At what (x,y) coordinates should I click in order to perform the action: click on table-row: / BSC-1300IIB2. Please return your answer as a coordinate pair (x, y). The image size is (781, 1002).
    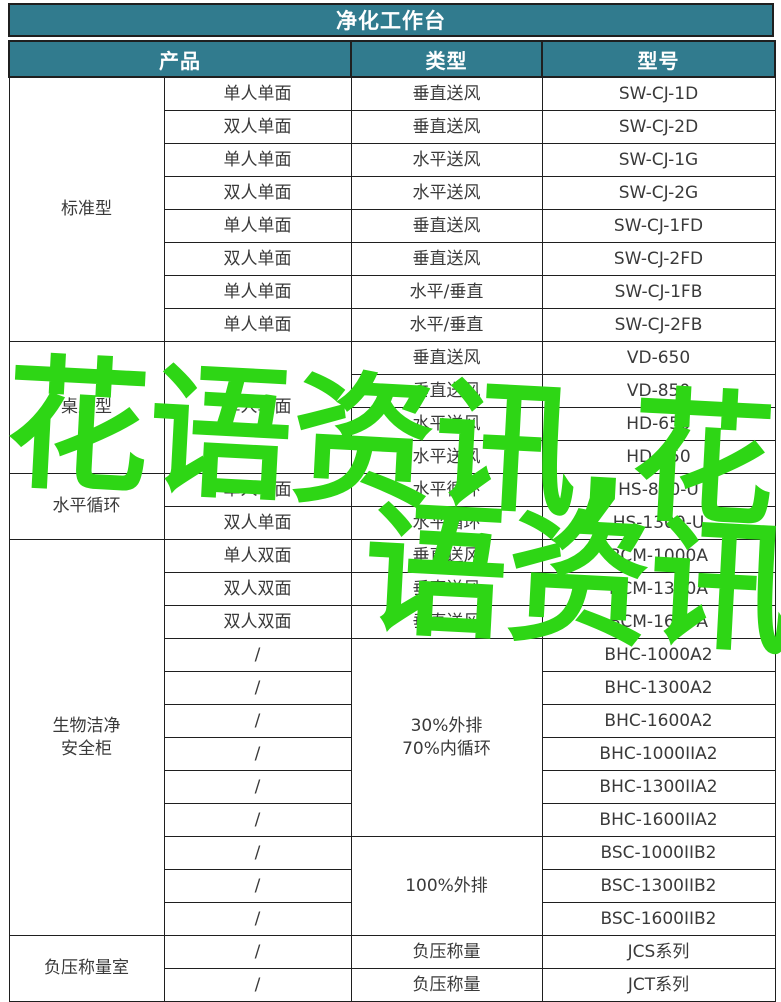
    Looking at the image, I should click on (392, 886).